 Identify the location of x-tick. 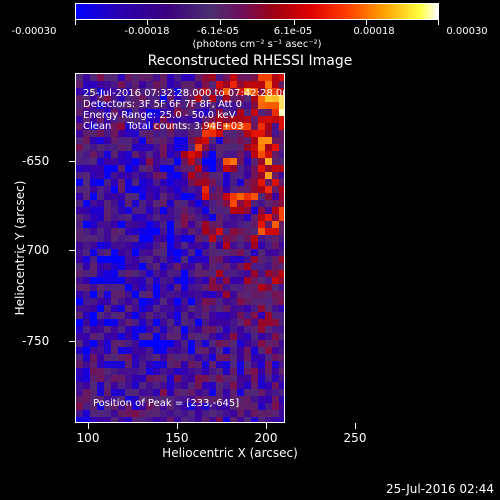
(88, 426).